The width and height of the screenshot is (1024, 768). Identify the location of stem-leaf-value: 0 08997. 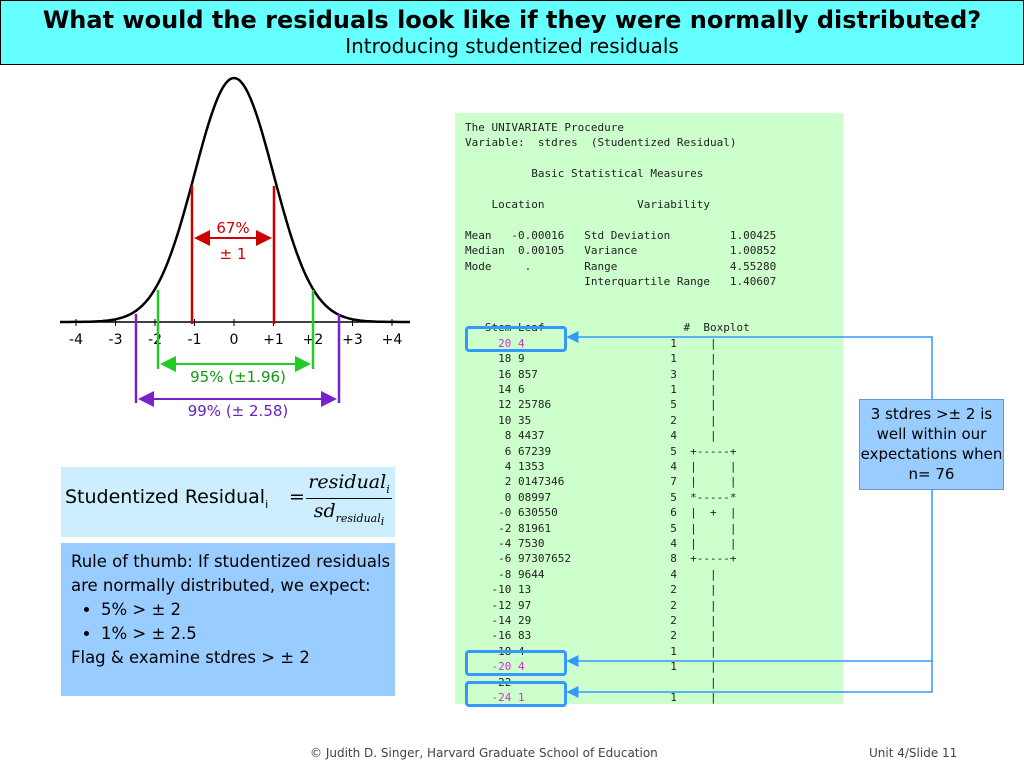
(508, 497).